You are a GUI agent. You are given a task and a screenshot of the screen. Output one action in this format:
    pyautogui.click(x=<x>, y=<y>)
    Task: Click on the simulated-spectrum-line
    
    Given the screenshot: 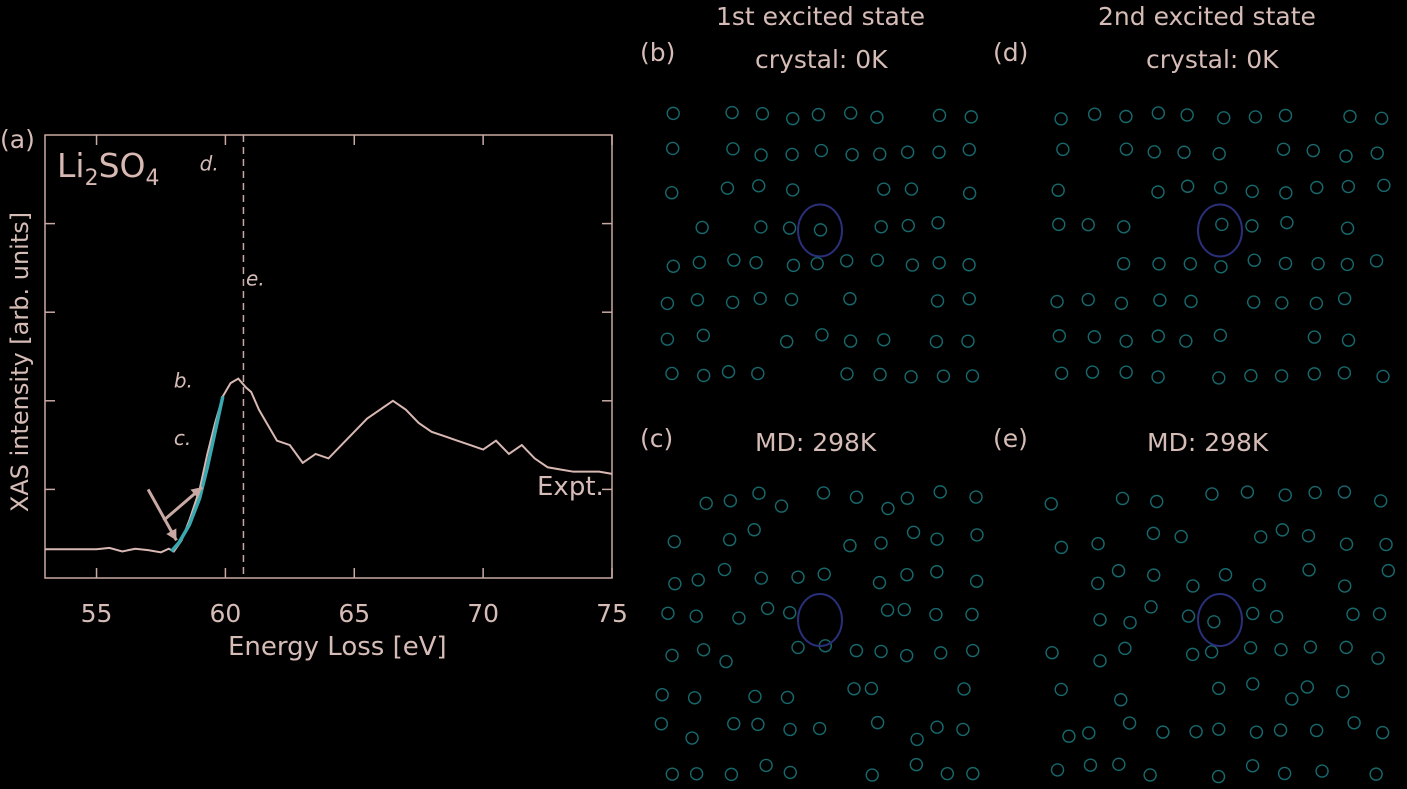 What is the action you would take?
    pyautogui.click(x=197, y=474)
    